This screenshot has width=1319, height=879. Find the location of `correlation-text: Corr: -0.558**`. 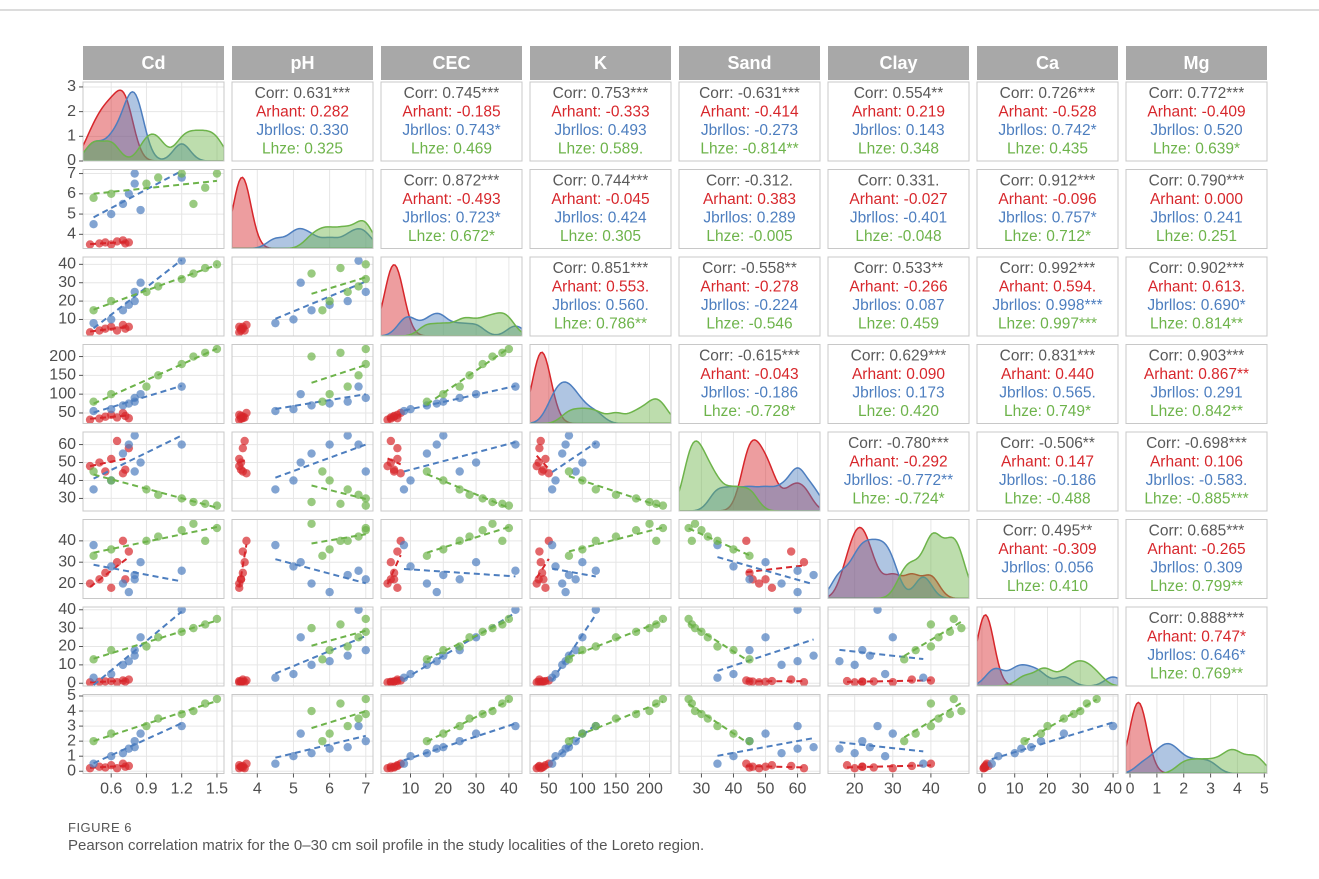

correlation-text: Corr: -0.558** is located at coordinates (749, 268).